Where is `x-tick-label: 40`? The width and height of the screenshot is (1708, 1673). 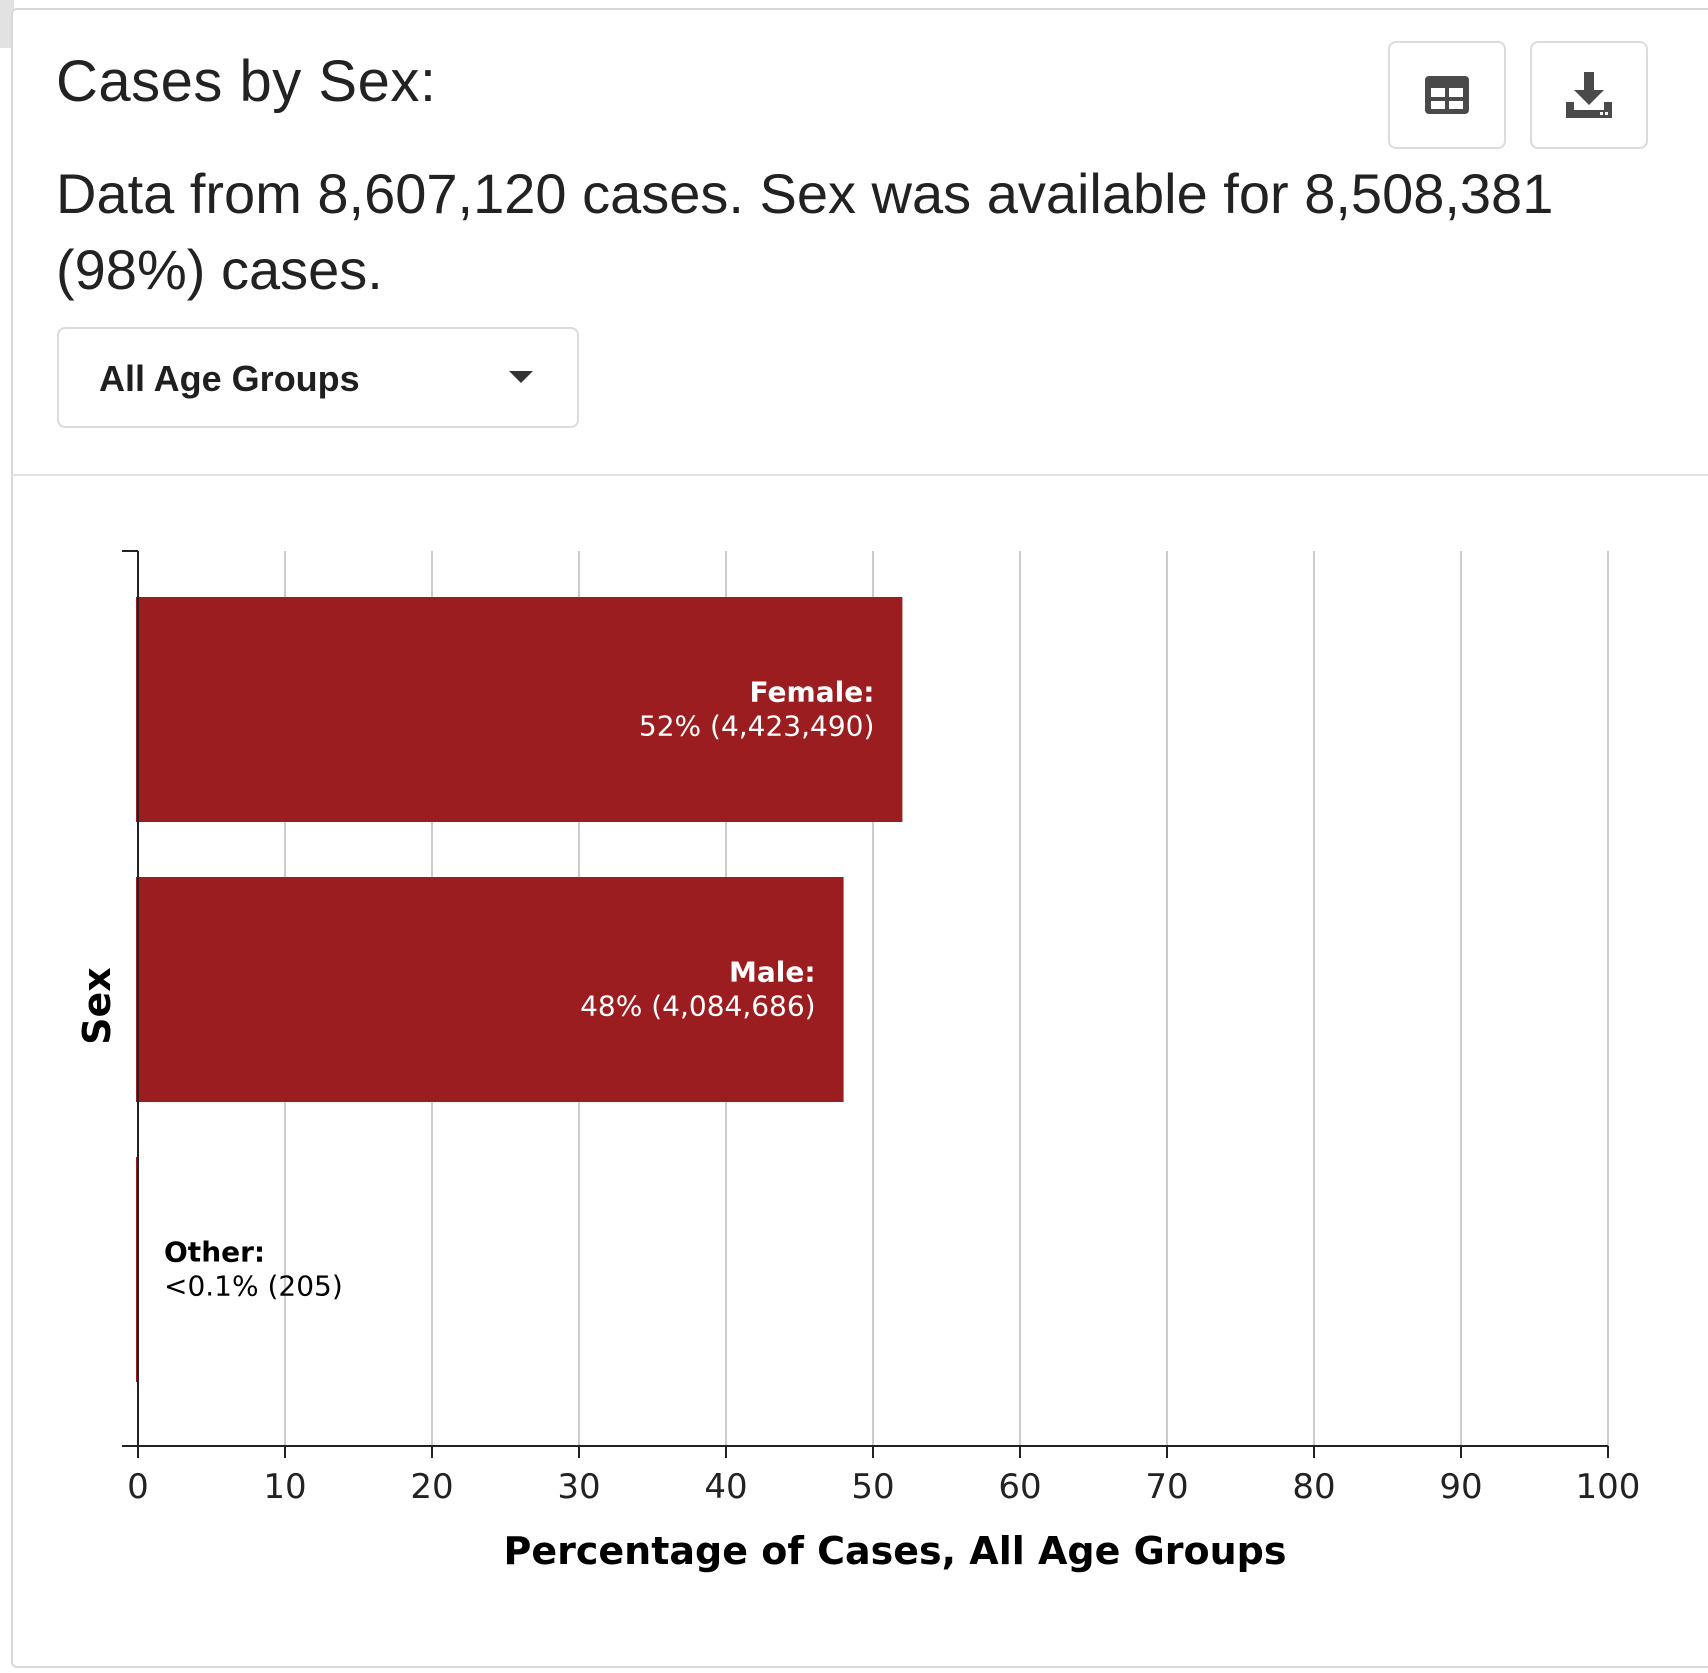 x-tick-label: 40 is located at coordinates (725, 1487).